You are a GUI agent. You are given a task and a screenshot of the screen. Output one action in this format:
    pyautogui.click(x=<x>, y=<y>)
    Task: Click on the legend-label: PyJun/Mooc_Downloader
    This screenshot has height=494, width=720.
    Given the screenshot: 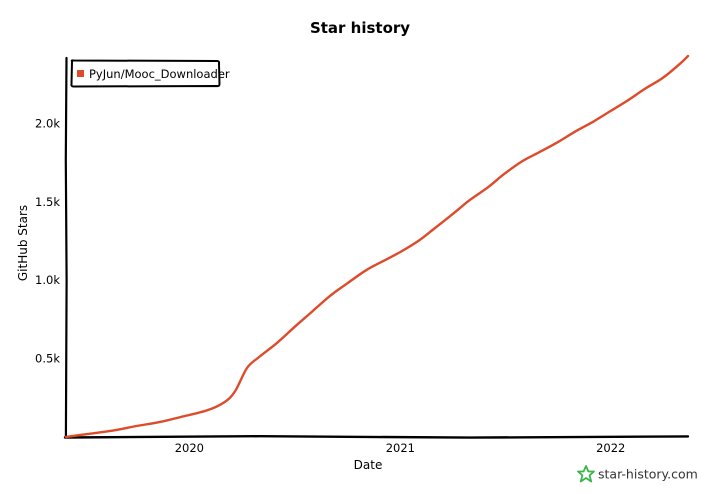 What is the action you would take?
    pyautogui.click(x=159, y=74)
    